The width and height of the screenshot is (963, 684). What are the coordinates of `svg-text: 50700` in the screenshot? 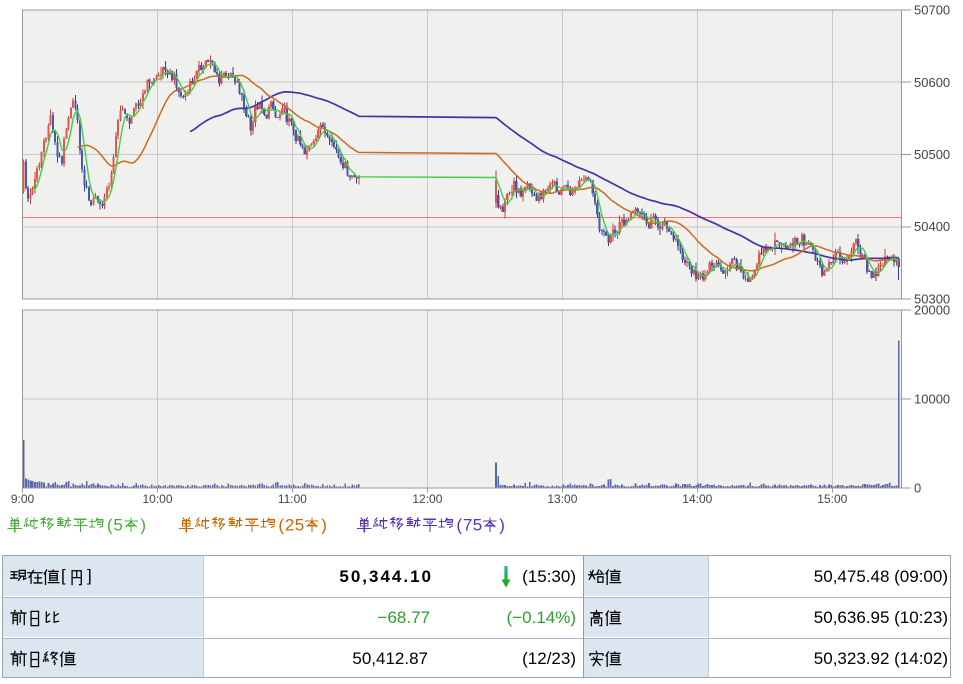 It's located at (932, 10).